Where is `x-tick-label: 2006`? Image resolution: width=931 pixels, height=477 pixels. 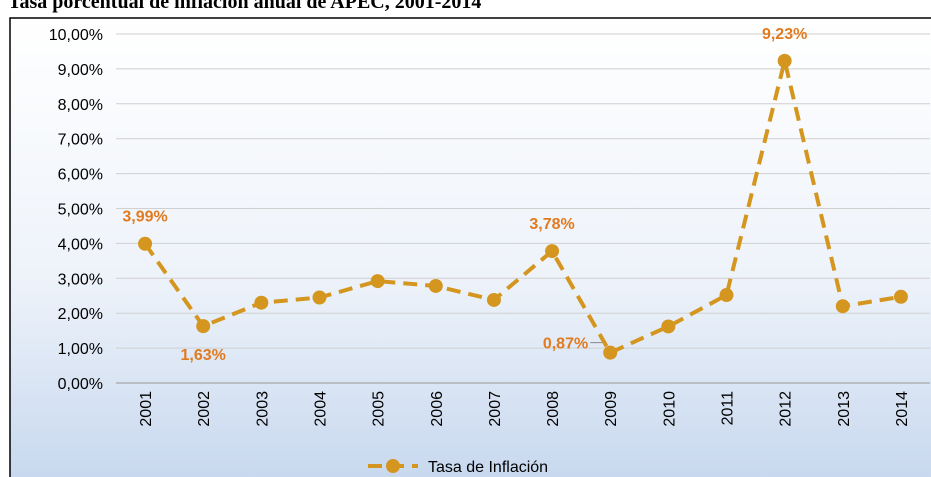
x-tick-label: 2006 is located at coordinates (437, 409).